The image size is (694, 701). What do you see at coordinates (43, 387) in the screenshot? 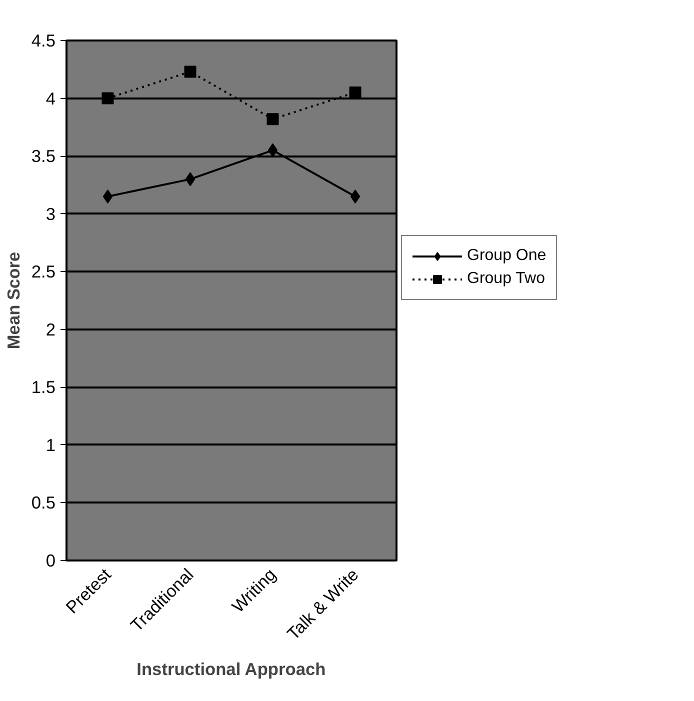
I see `y-tick-label: 1.5` at bounding box center [43, 387].